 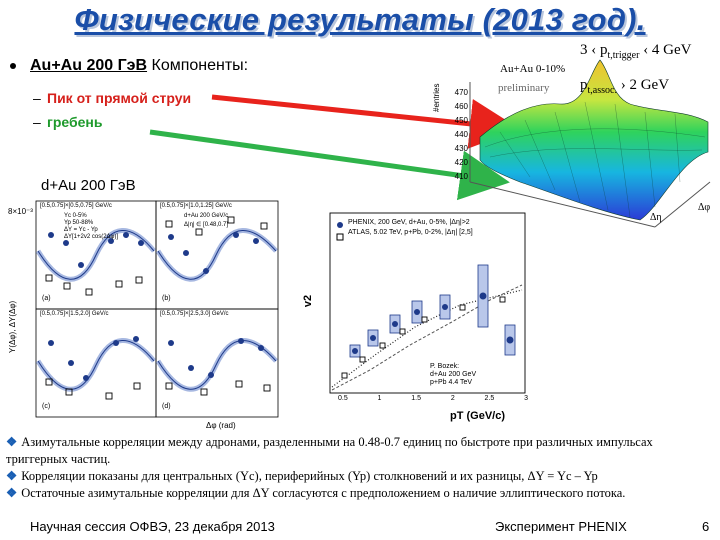 I want to click on model-line: p+Pb 4.4 TeV, so click(x=451, y=382).